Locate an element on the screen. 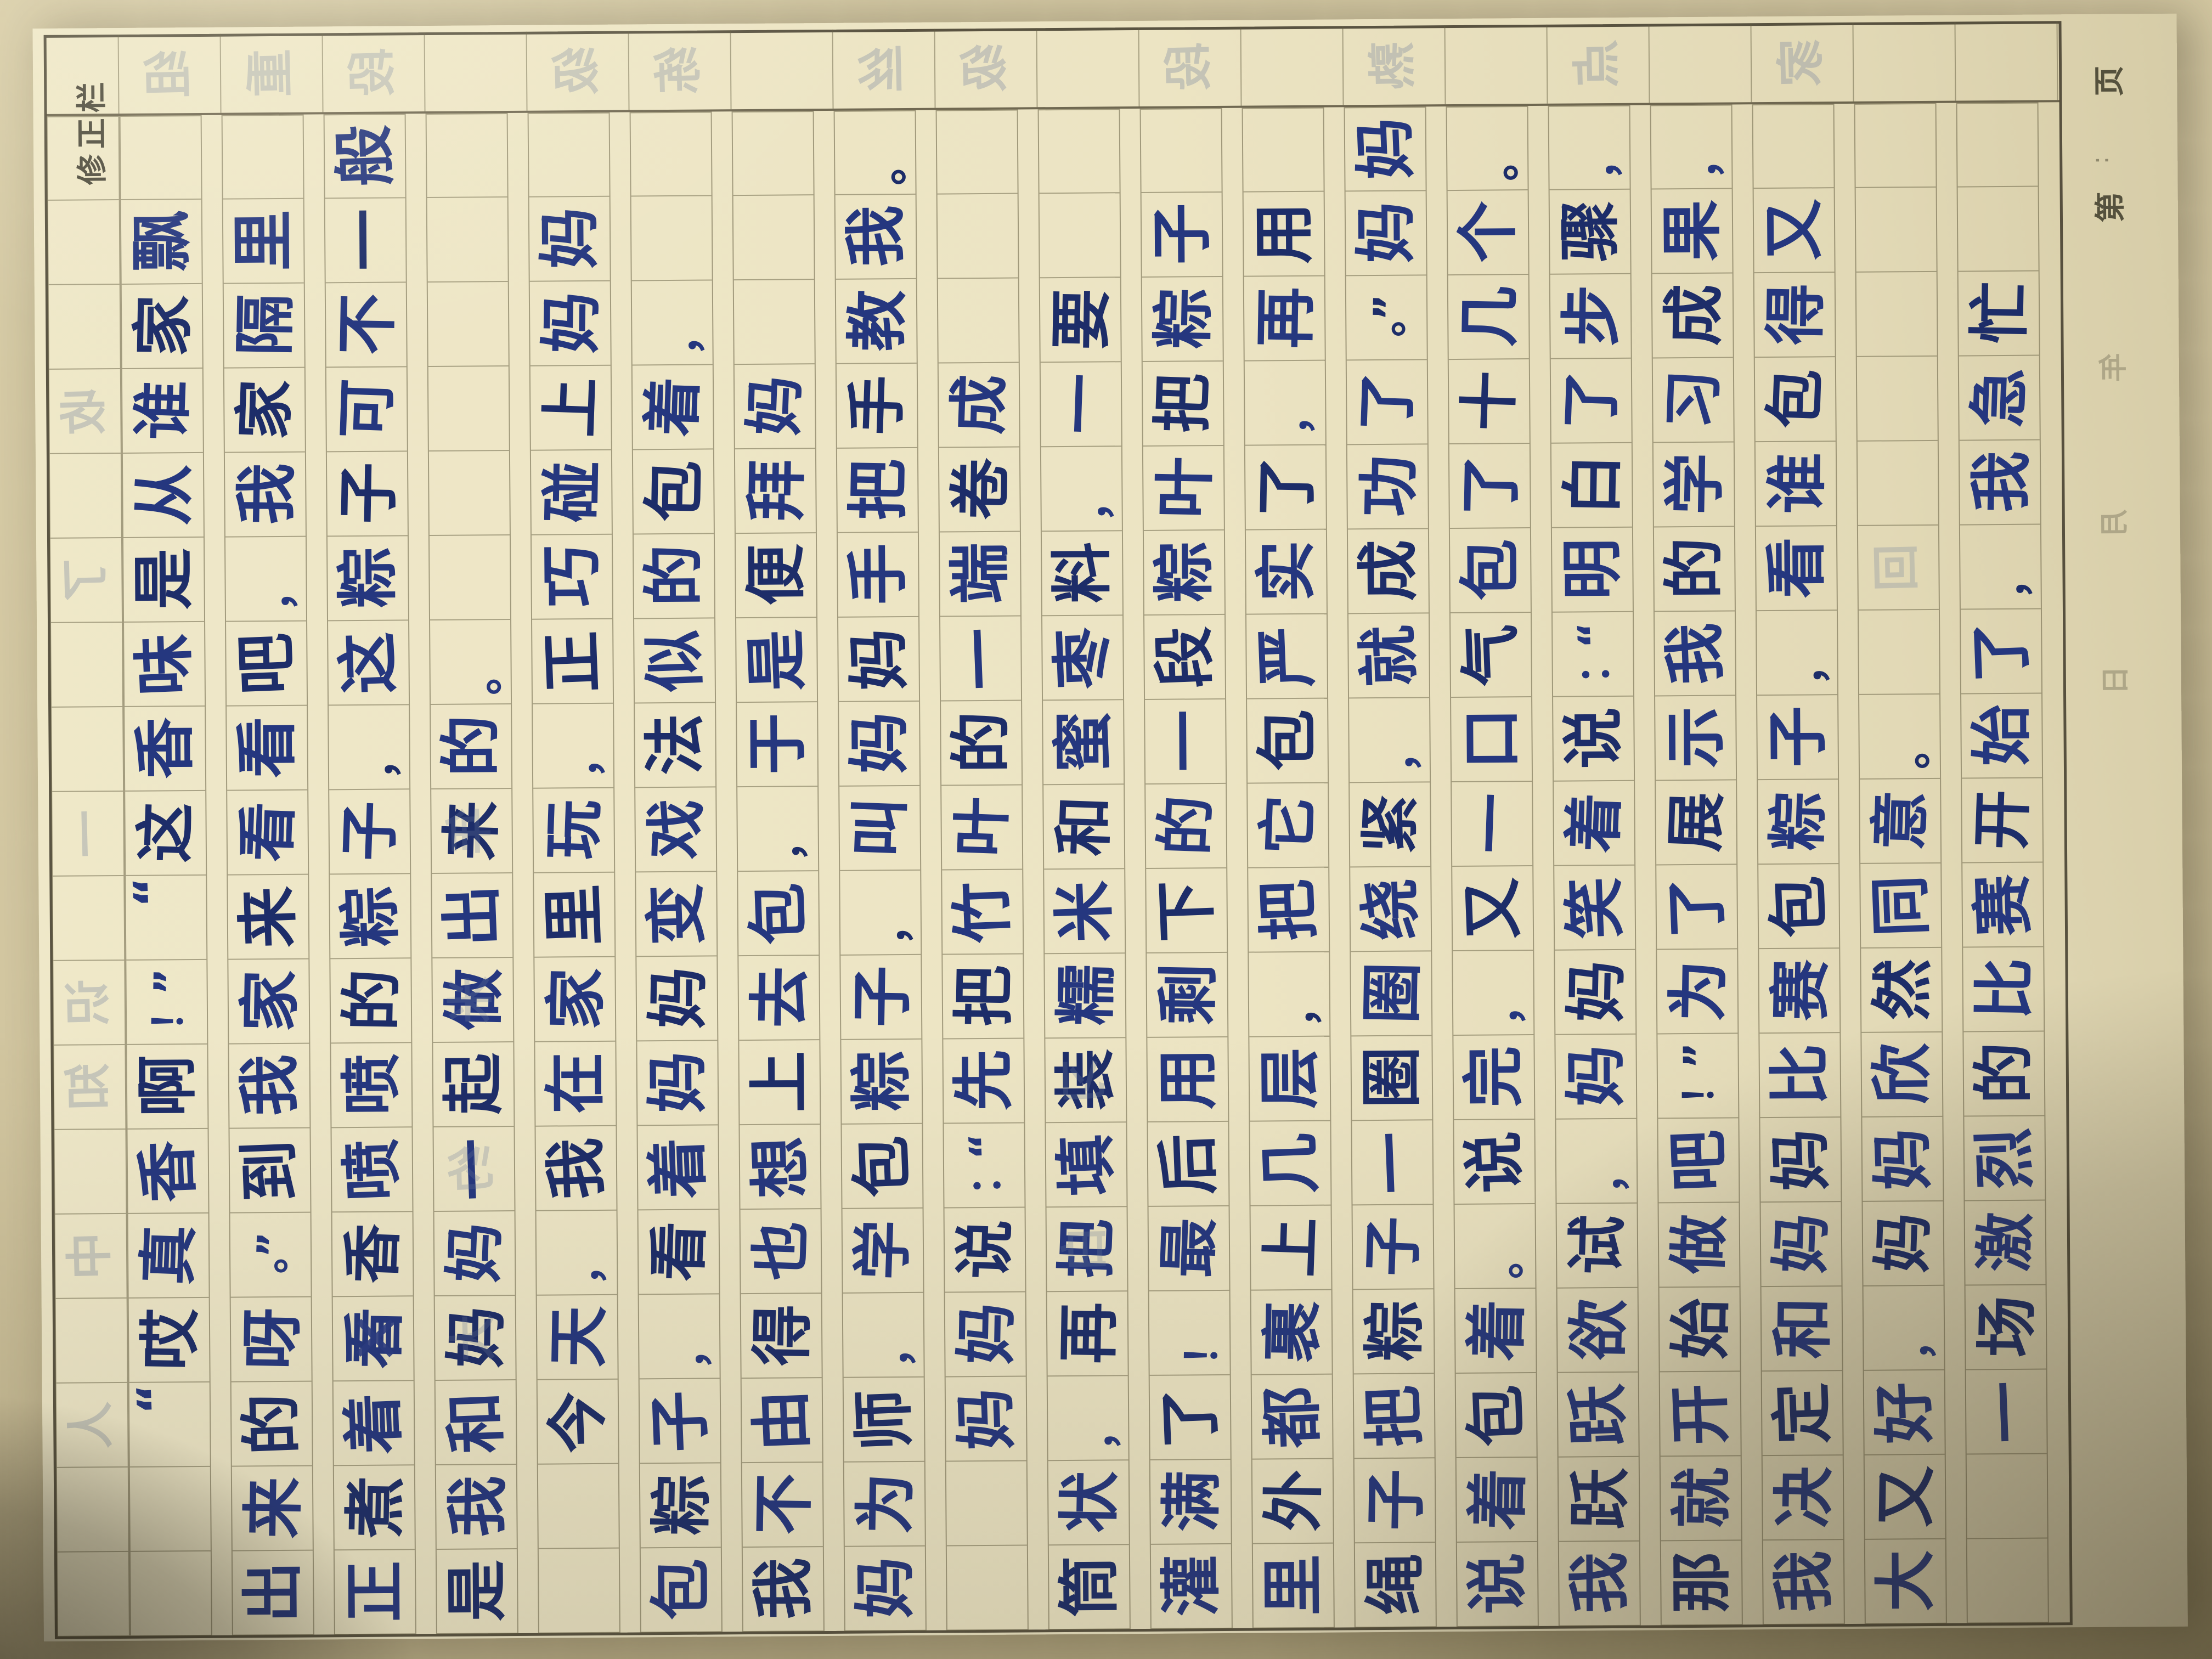  ghost-char: 练 is located at coordinates (678, 70).